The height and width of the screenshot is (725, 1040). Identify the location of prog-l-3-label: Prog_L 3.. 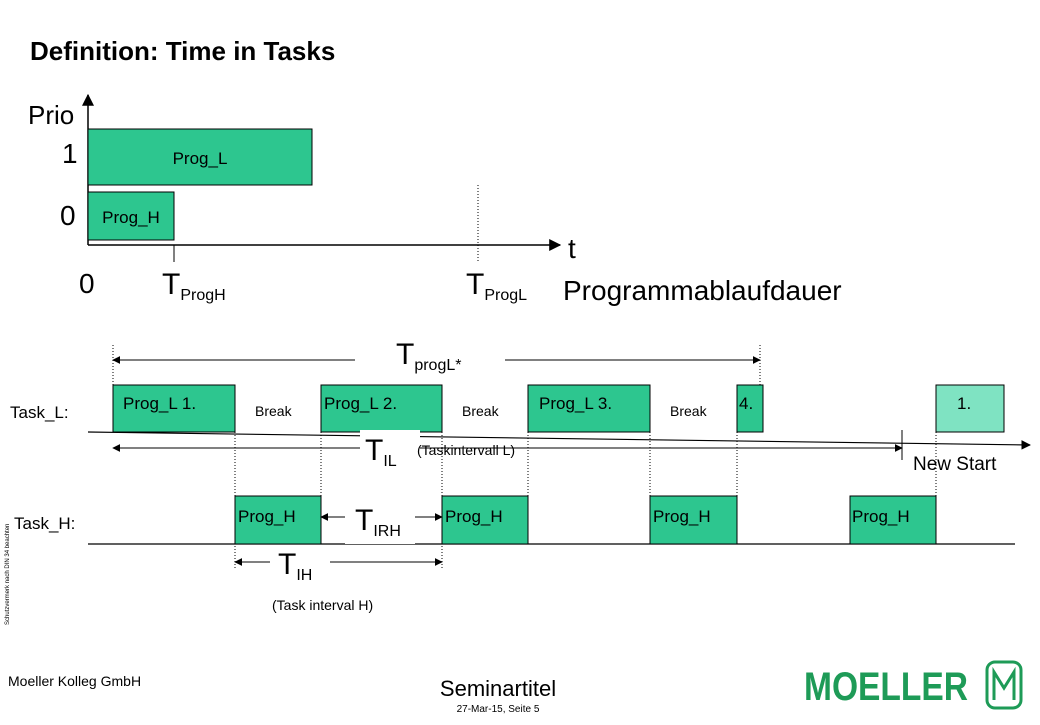
(575, 403).